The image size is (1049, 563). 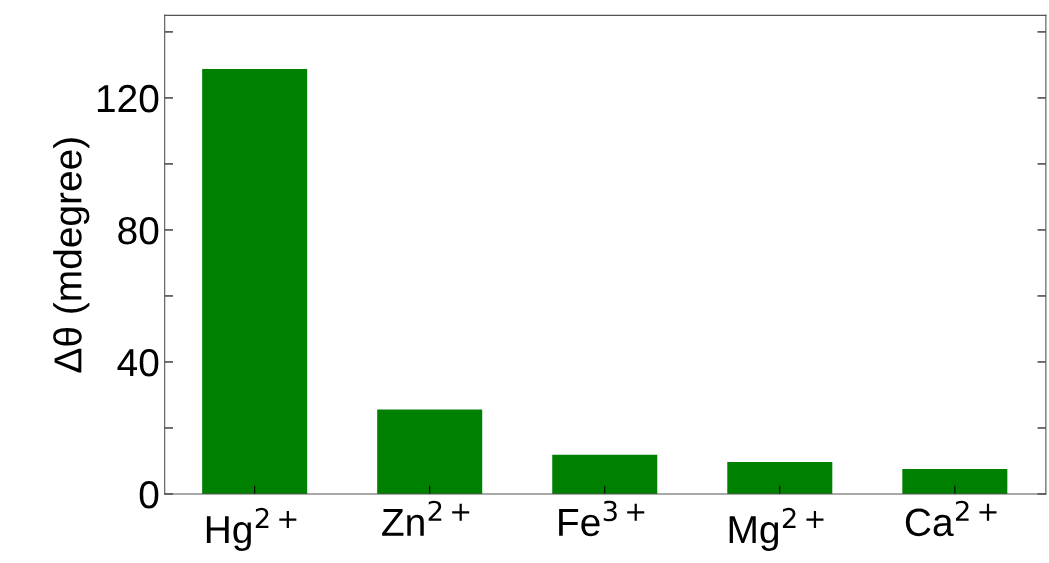 I want to click on x-tick-label: Fe$^{3+}$, so click(x=602, y=518).